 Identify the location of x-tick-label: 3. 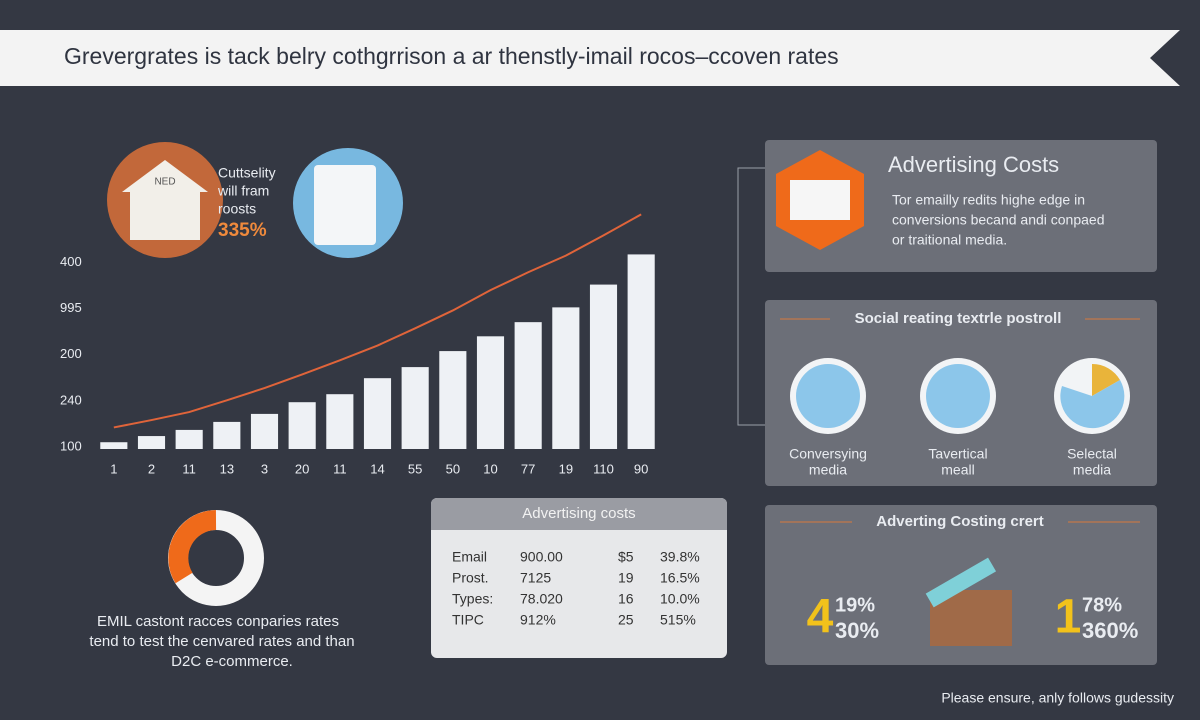
(264, 468).